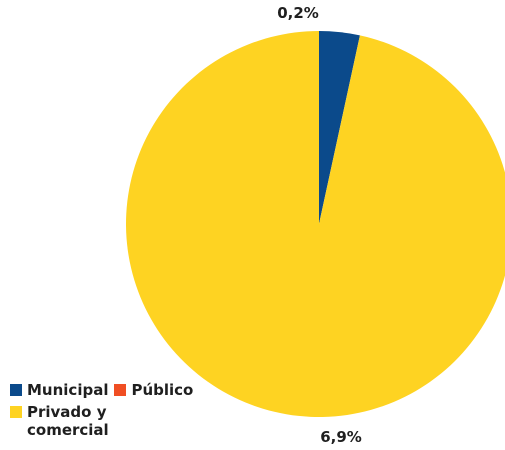  I want to click on legend-entry-privado: Privado y comercial, so click(73, 421).